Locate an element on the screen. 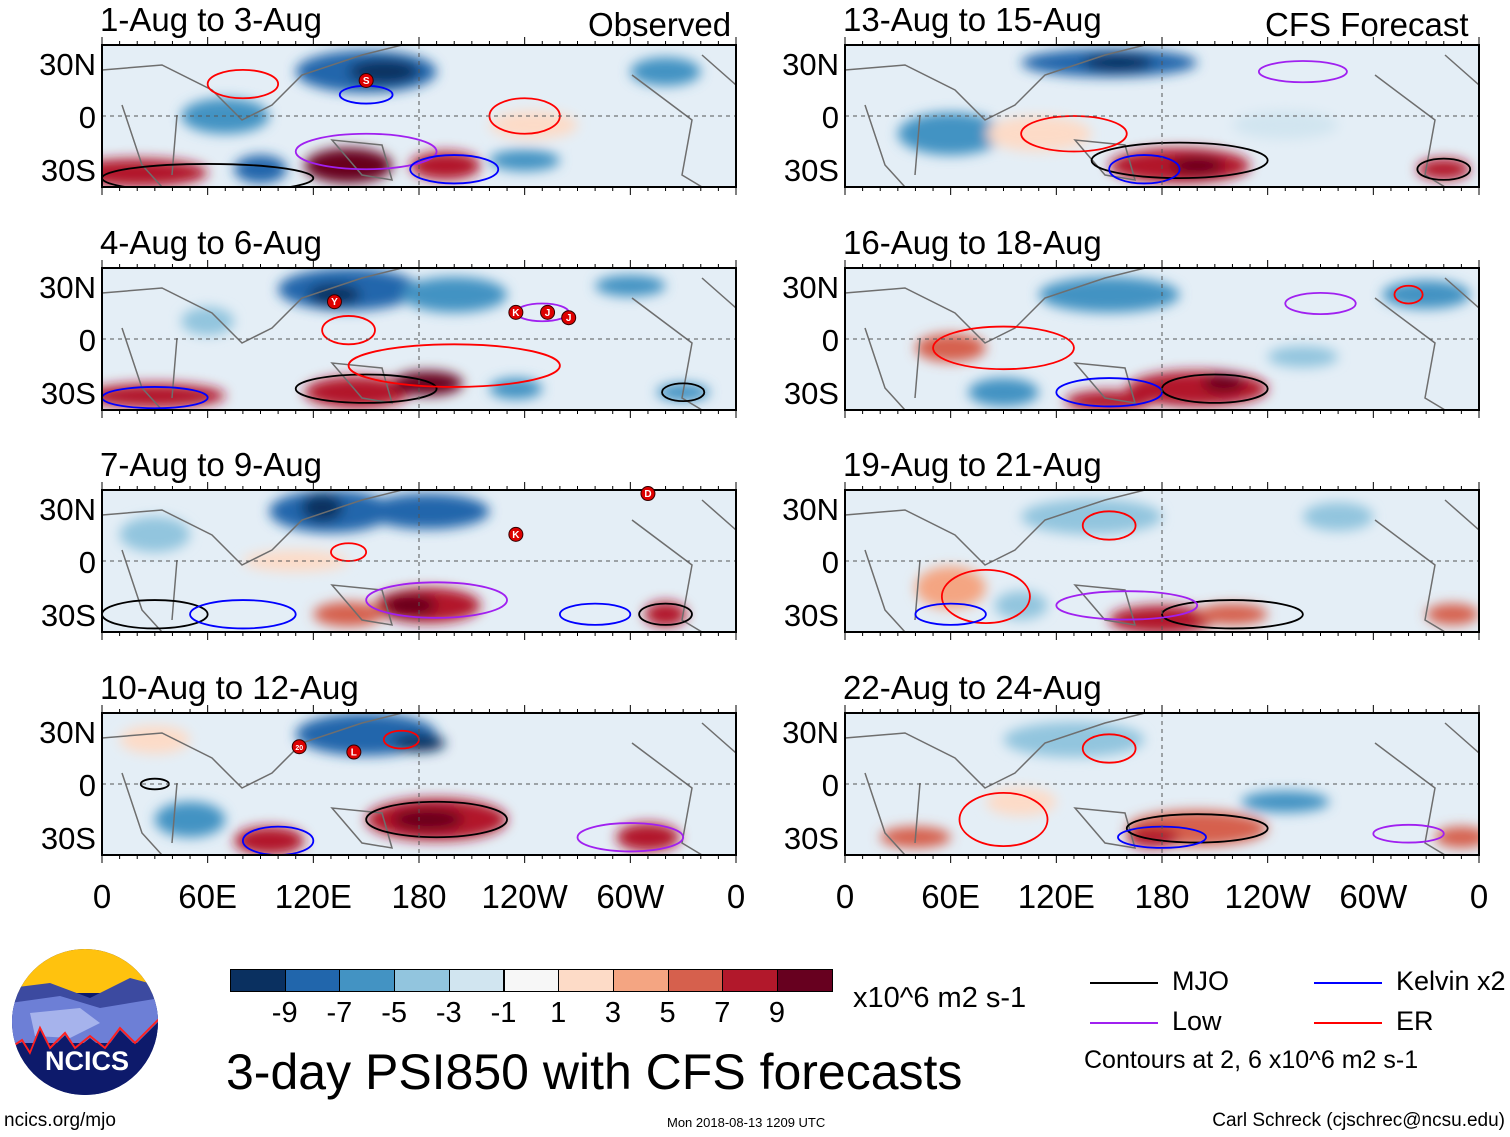  storm-marker: D is located at coordinates (648, 494).